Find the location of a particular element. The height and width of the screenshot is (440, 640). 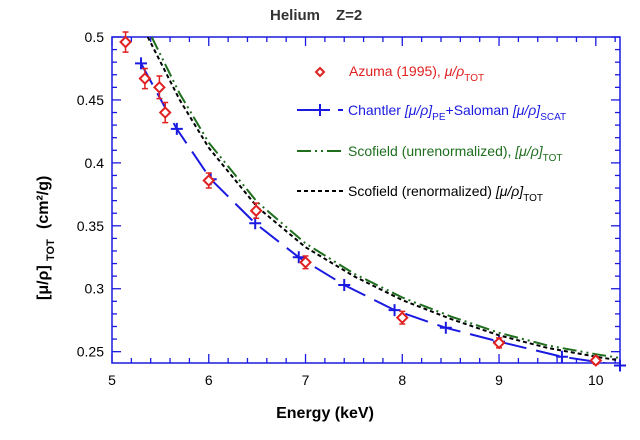

legend-label: Scofield (renormalized) [μ/ρ]TOT is located at coordinates (445, 193).